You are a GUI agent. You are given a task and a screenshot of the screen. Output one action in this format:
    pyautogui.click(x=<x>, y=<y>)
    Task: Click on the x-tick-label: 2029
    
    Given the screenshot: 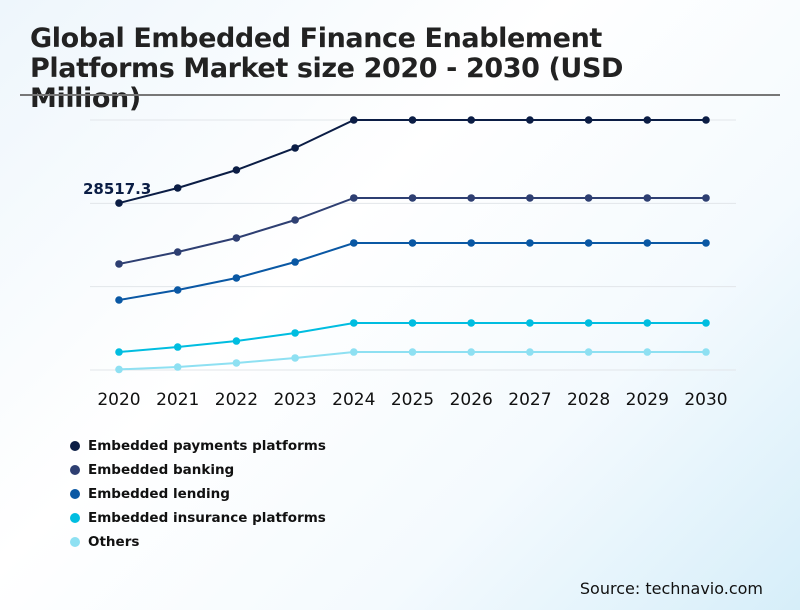 What is the action you would take?
    pyautogui.click(x=647, y=400)
    